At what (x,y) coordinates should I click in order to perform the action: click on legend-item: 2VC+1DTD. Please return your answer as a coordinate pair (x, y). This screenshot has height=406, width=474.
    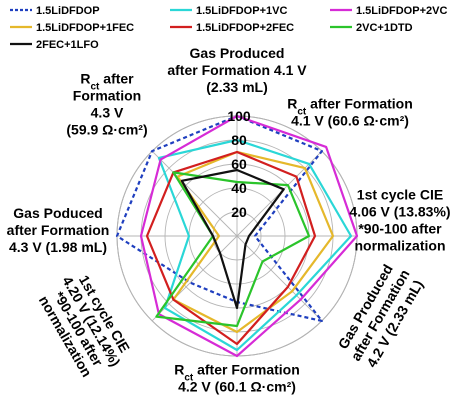
    Looking at the image, I should click on (371, 28).